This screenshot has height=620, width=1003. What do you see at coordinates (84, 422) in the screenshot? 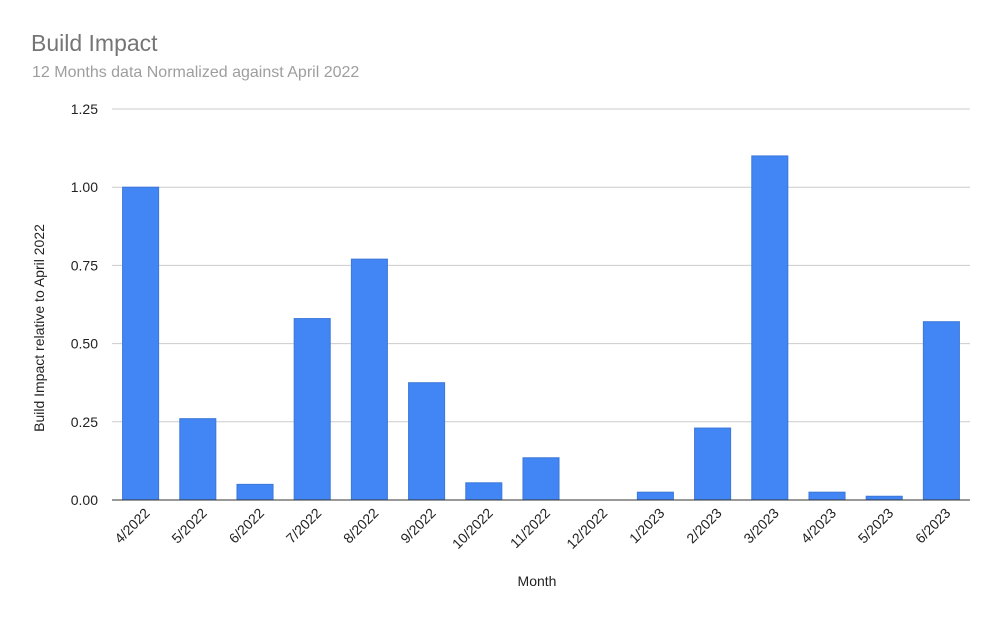
I see `y-tick-label: 0.25` at bounding box center [84, 422].